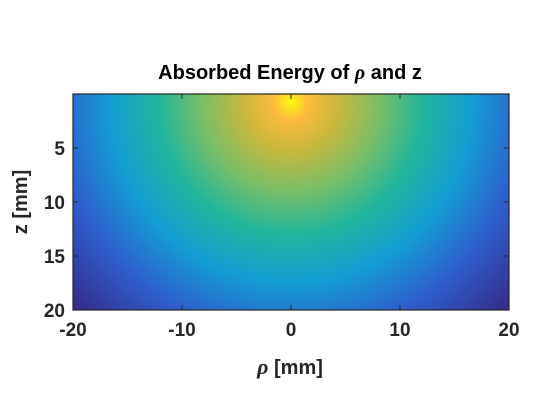 The width and height of the screenshot is (560, 420). Describe the element at coordinates (59, 149) in the screenshot. I see `y-tick-label: 5` at that location.